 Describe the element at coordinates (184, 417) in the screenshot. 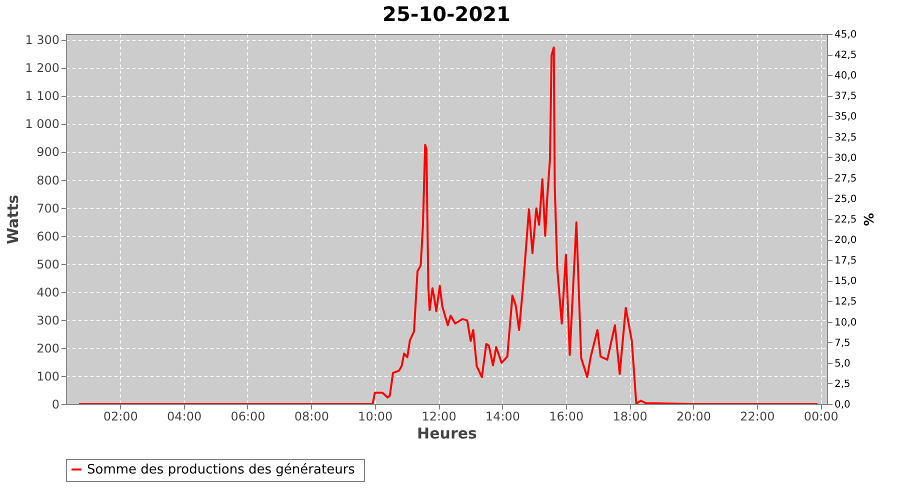

I see `x-tick-label: 04:00` at that location.